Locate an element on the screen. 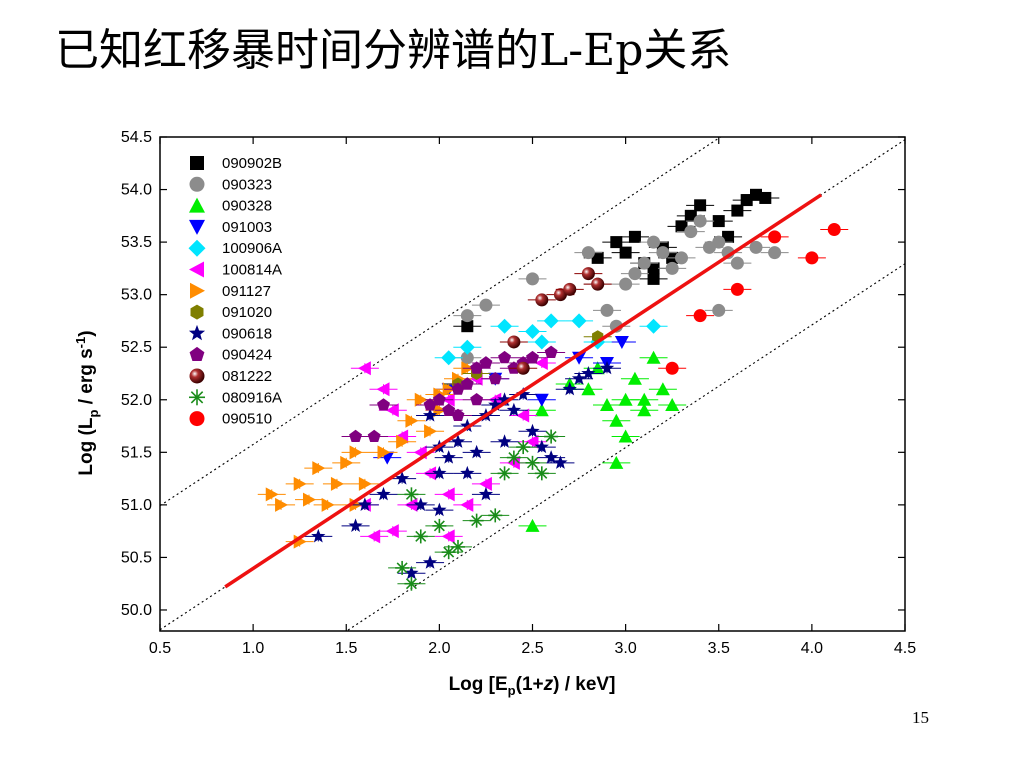 This screenshot has height=768, width=1024. x-tick-label: 0.5 is located at coordinates (160, 648).